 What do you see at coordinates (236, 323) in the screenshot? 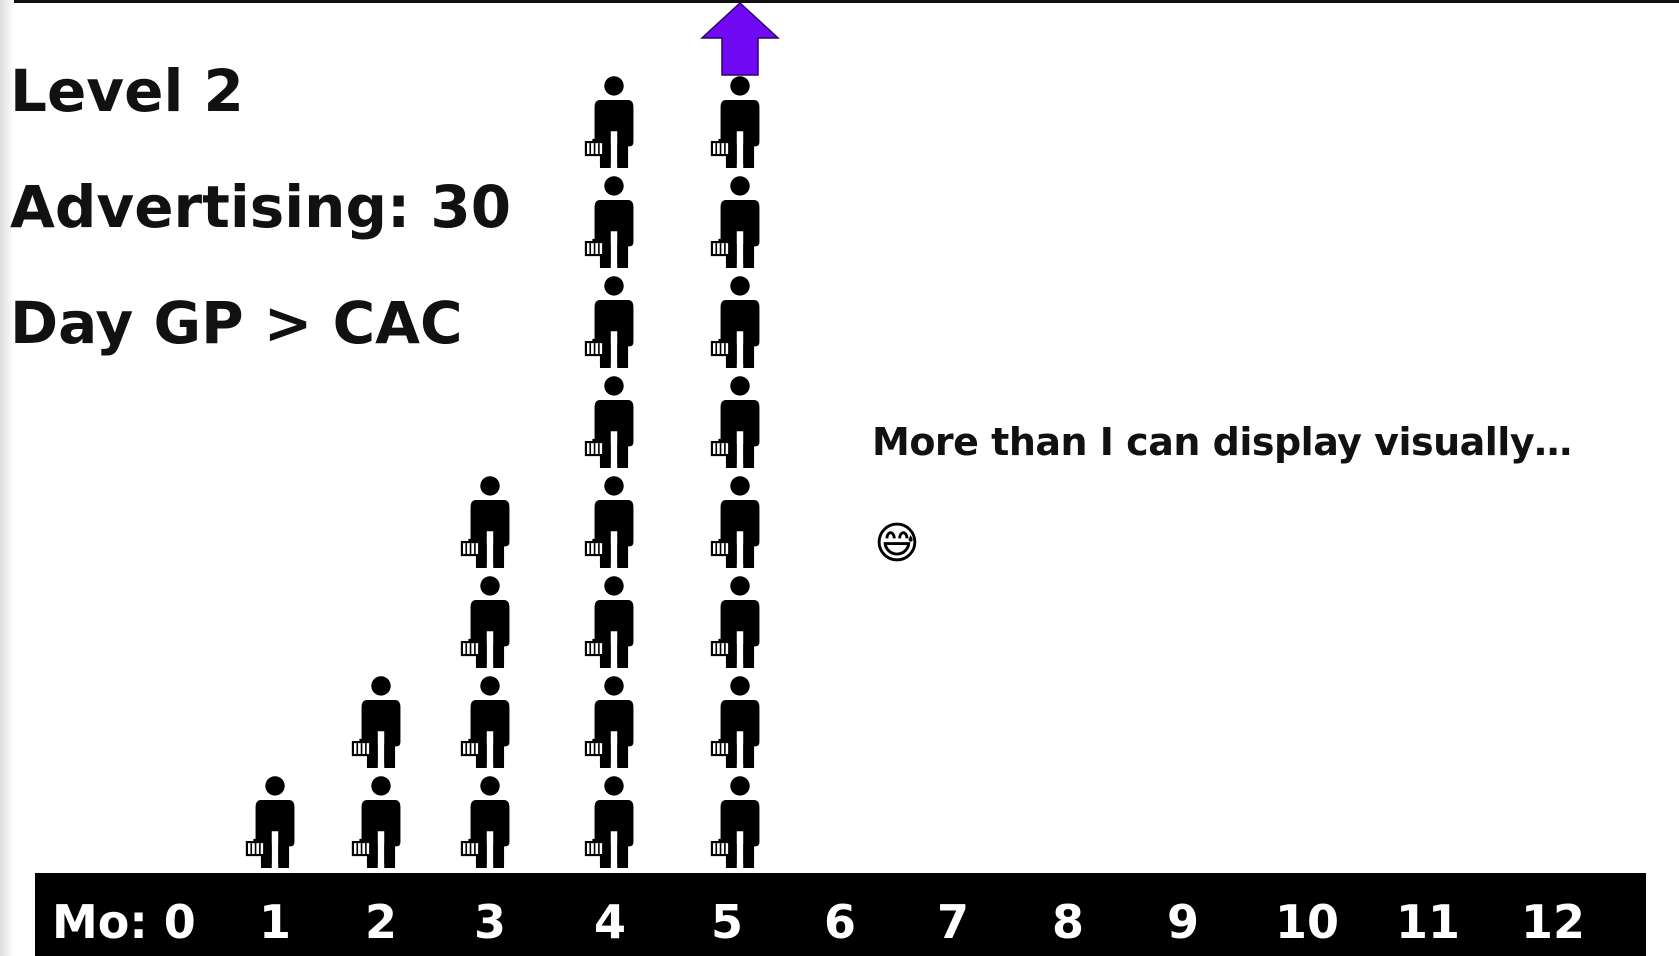
I see `rule-label: Day GP > CAC` at bounding box center [236, 323].